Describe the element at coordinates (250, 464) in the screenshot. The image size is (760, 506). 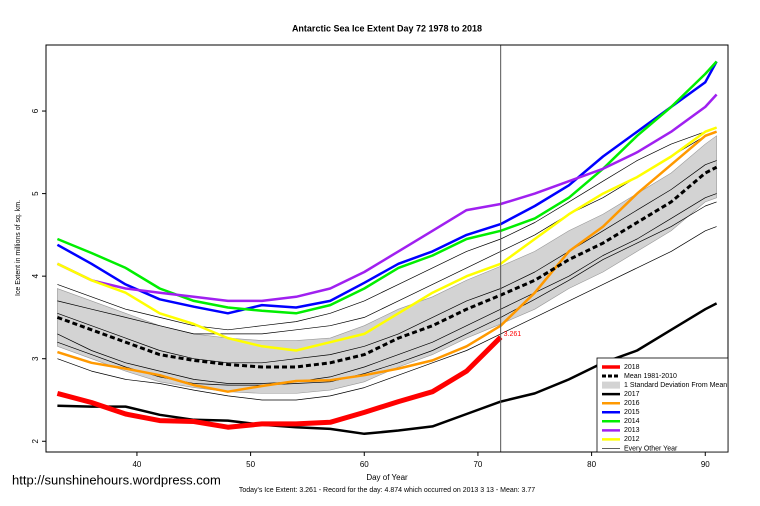
I see `x-tick-label: 50` at that location.